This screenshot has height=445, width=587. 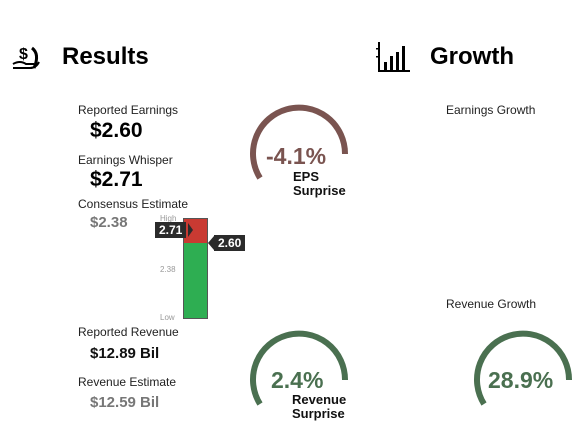 I want to click on reported-revenue-label: Reported Revenue, so click(x=128, y=332).